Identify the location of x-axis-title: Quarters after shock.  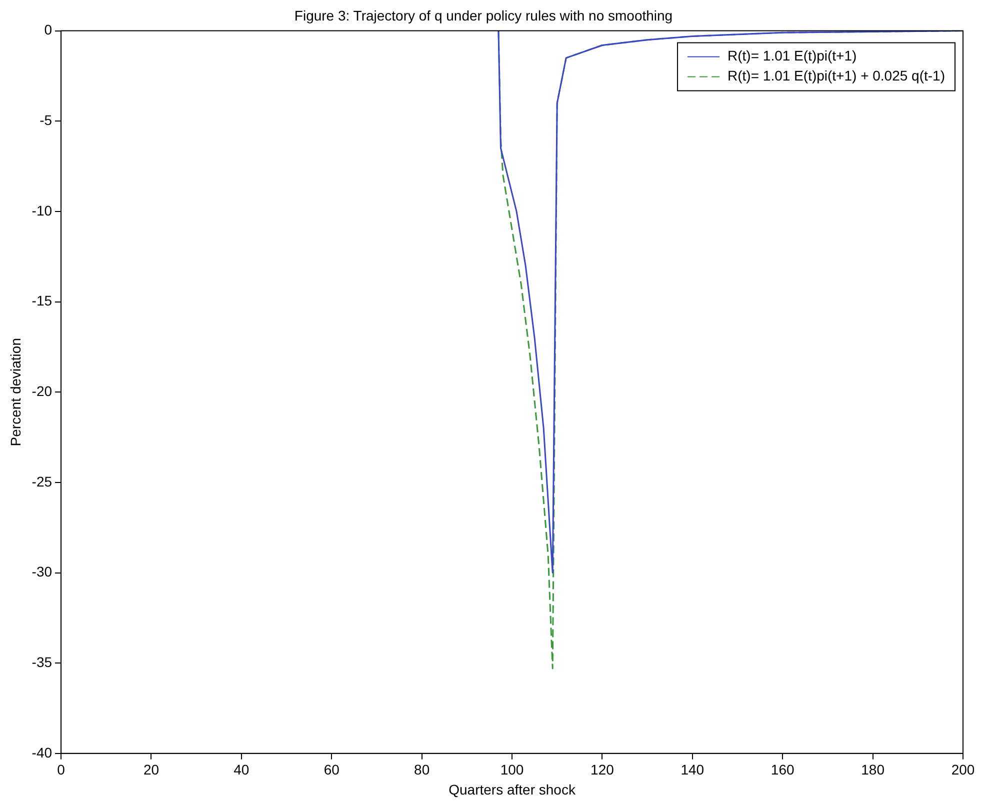
(512, 789).